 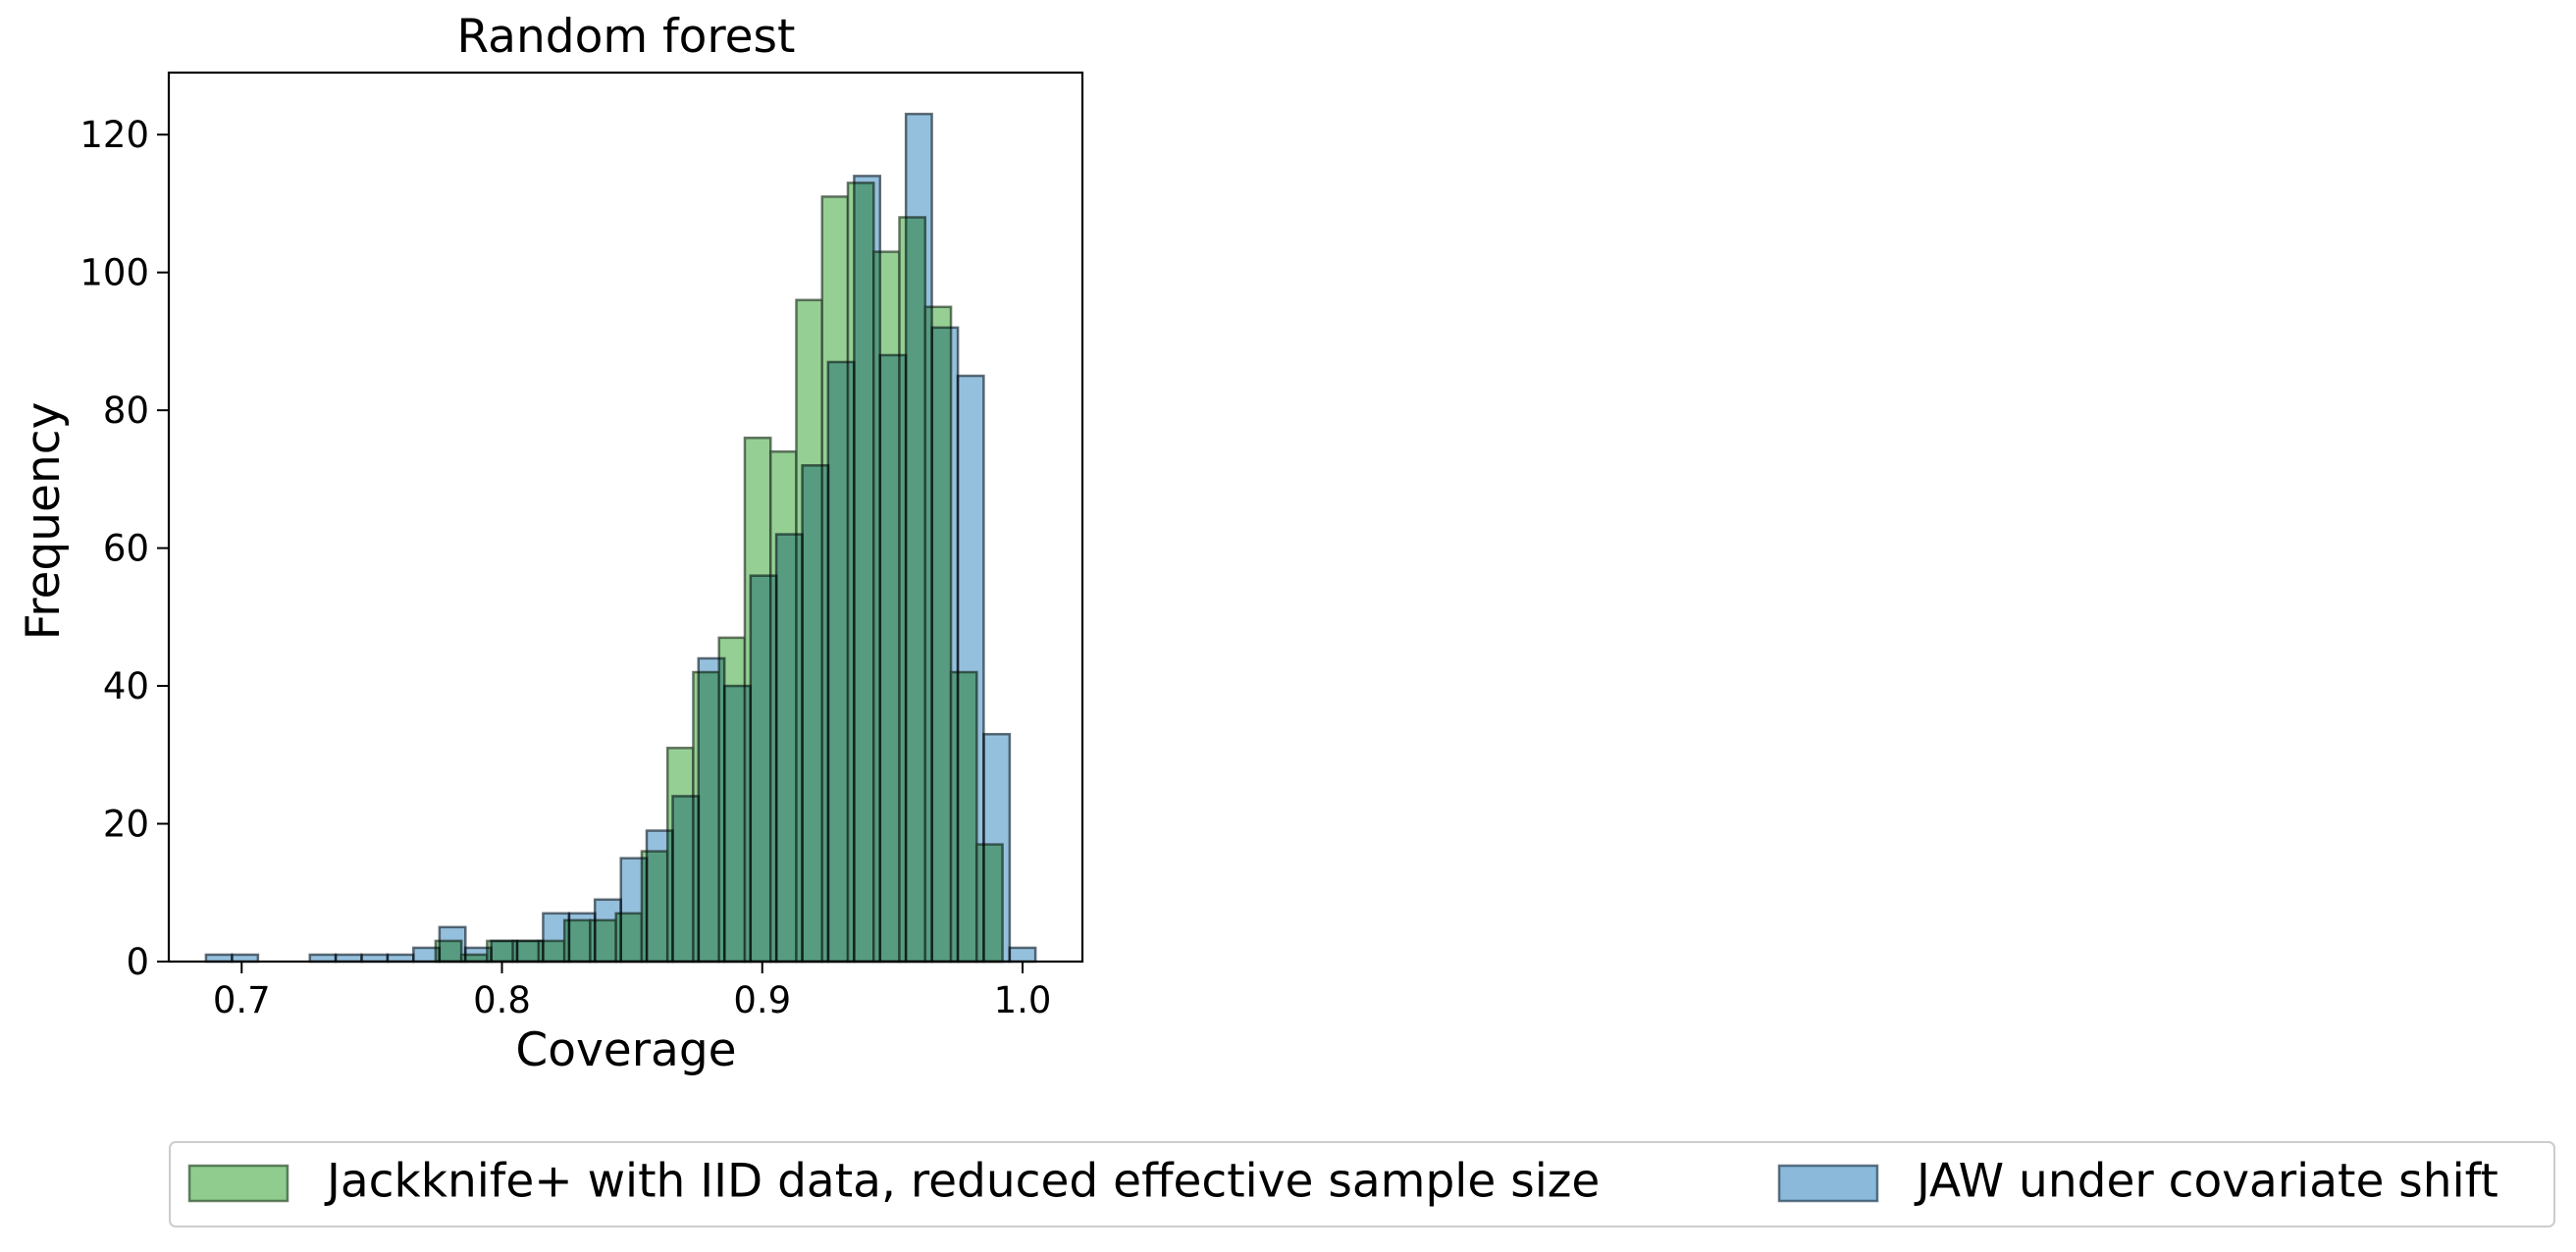 What do you see at coordinates (1828, 1184) in the screenshot?
I see `legend-swatch-jaw` at bounding box center [1828, 1184].